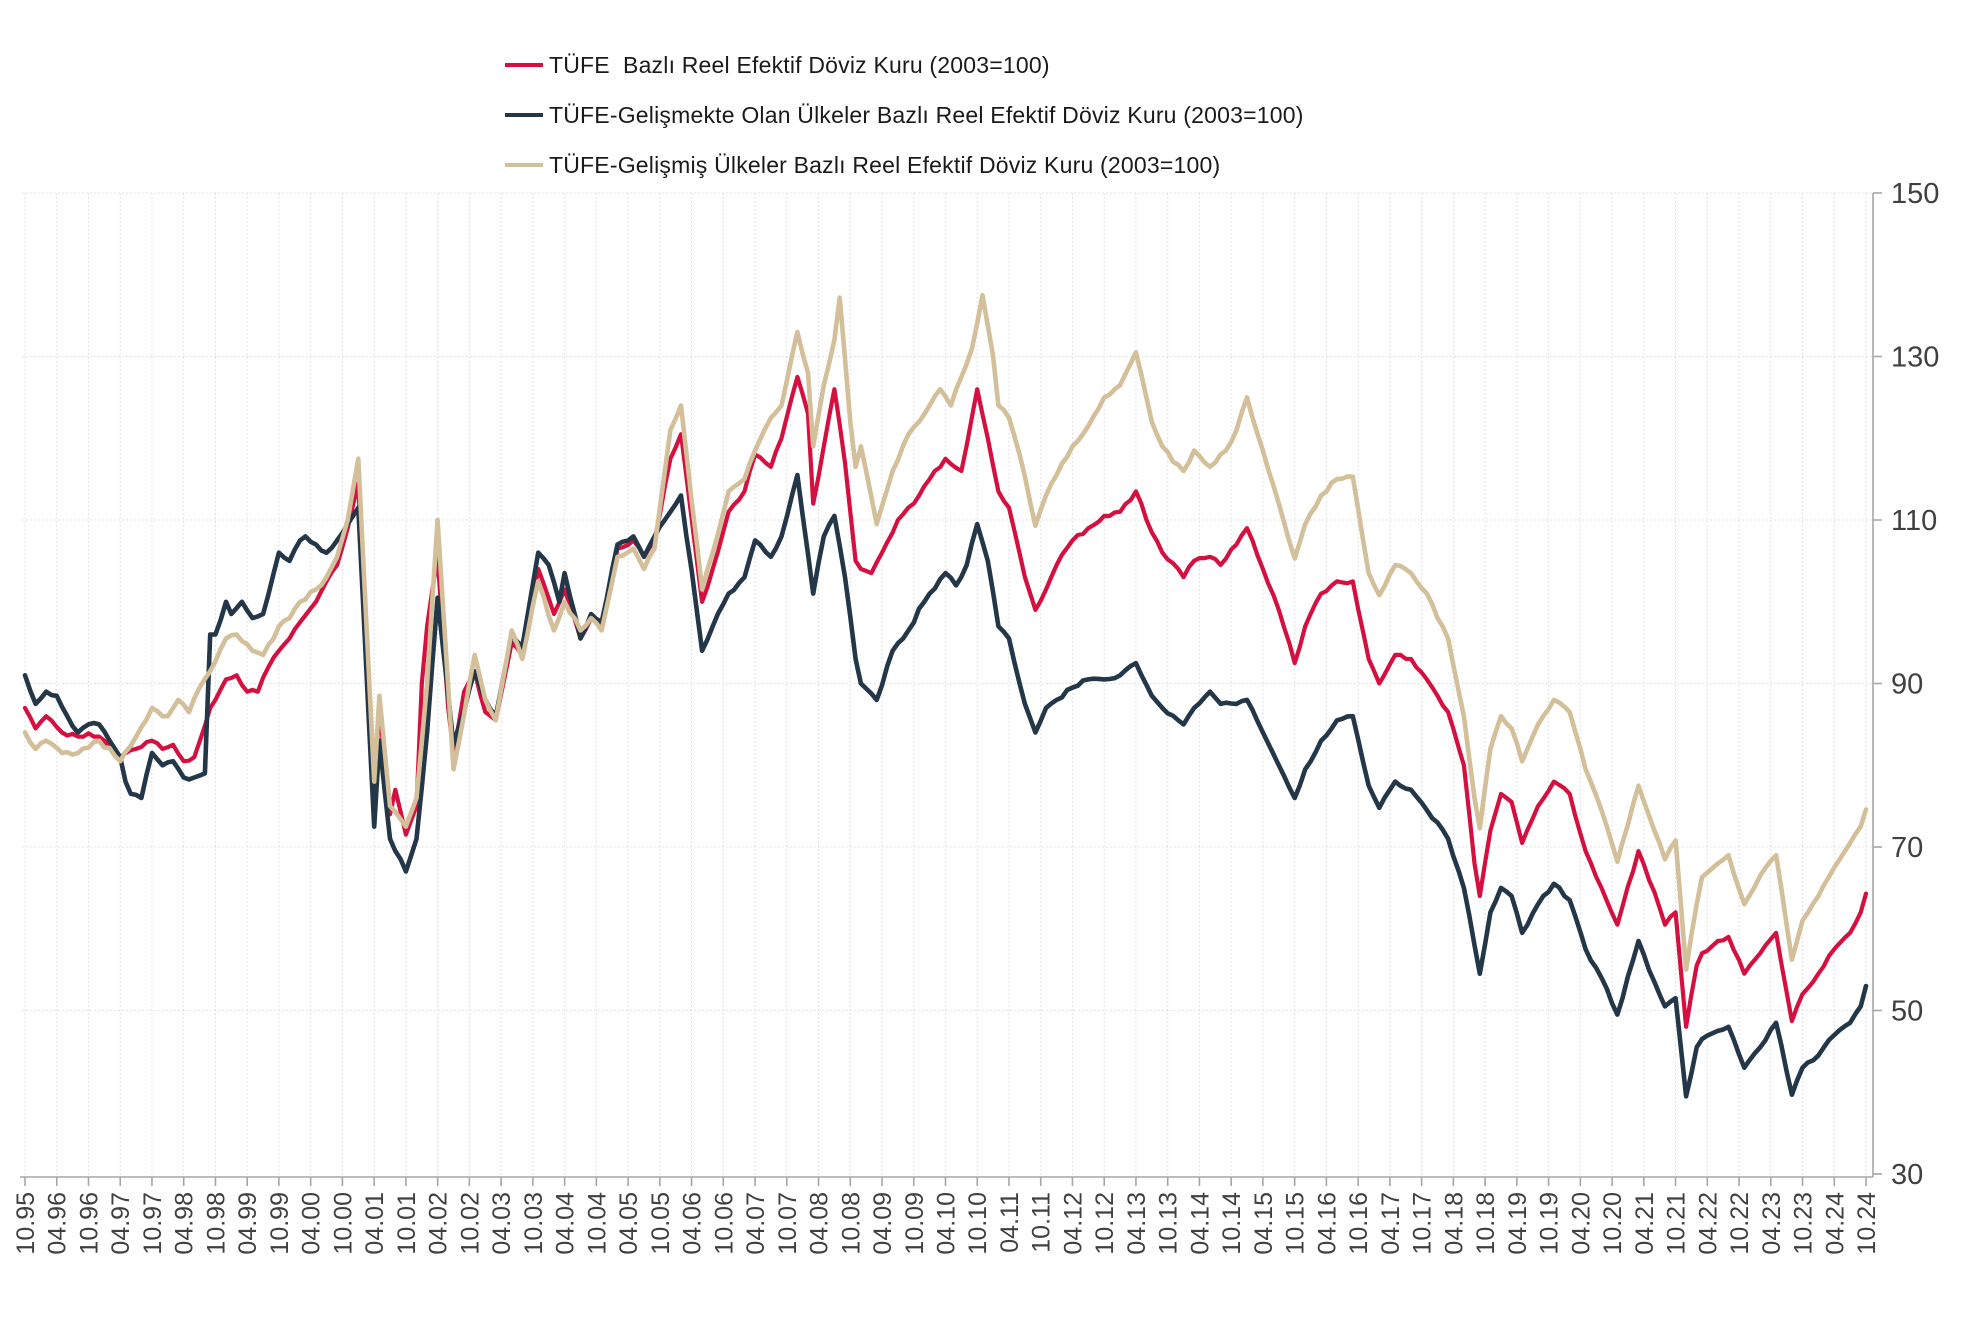 The height and width of the screenshot is (1322, 1964). What do you see at coordinates (1907, 1175) in the screenshot?
I see `y-tick-label: 30` at bounding box center [1907, 1175].